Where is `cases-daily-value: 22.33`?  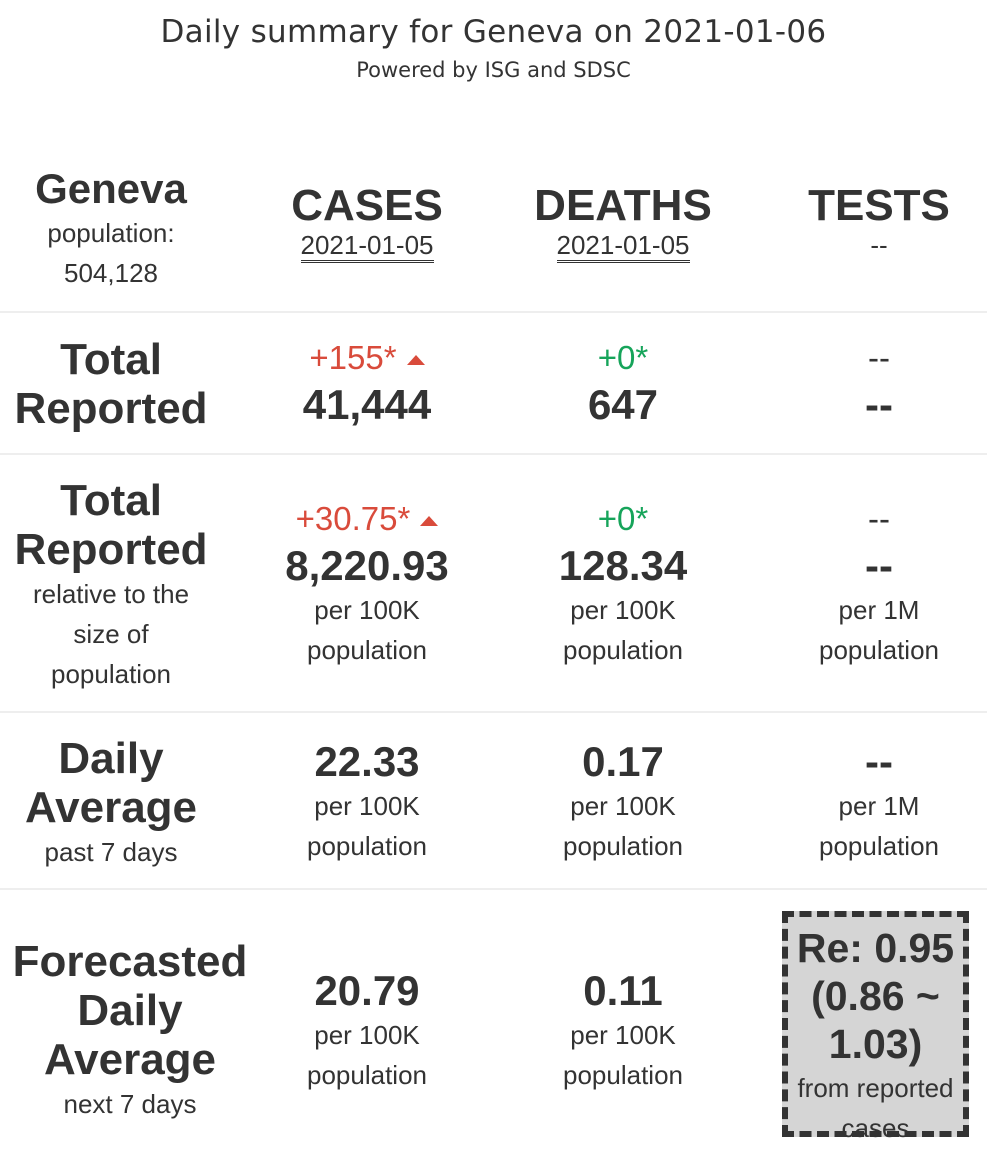 cases-daily-value: 22.33 is located at coordinates (367, 761).